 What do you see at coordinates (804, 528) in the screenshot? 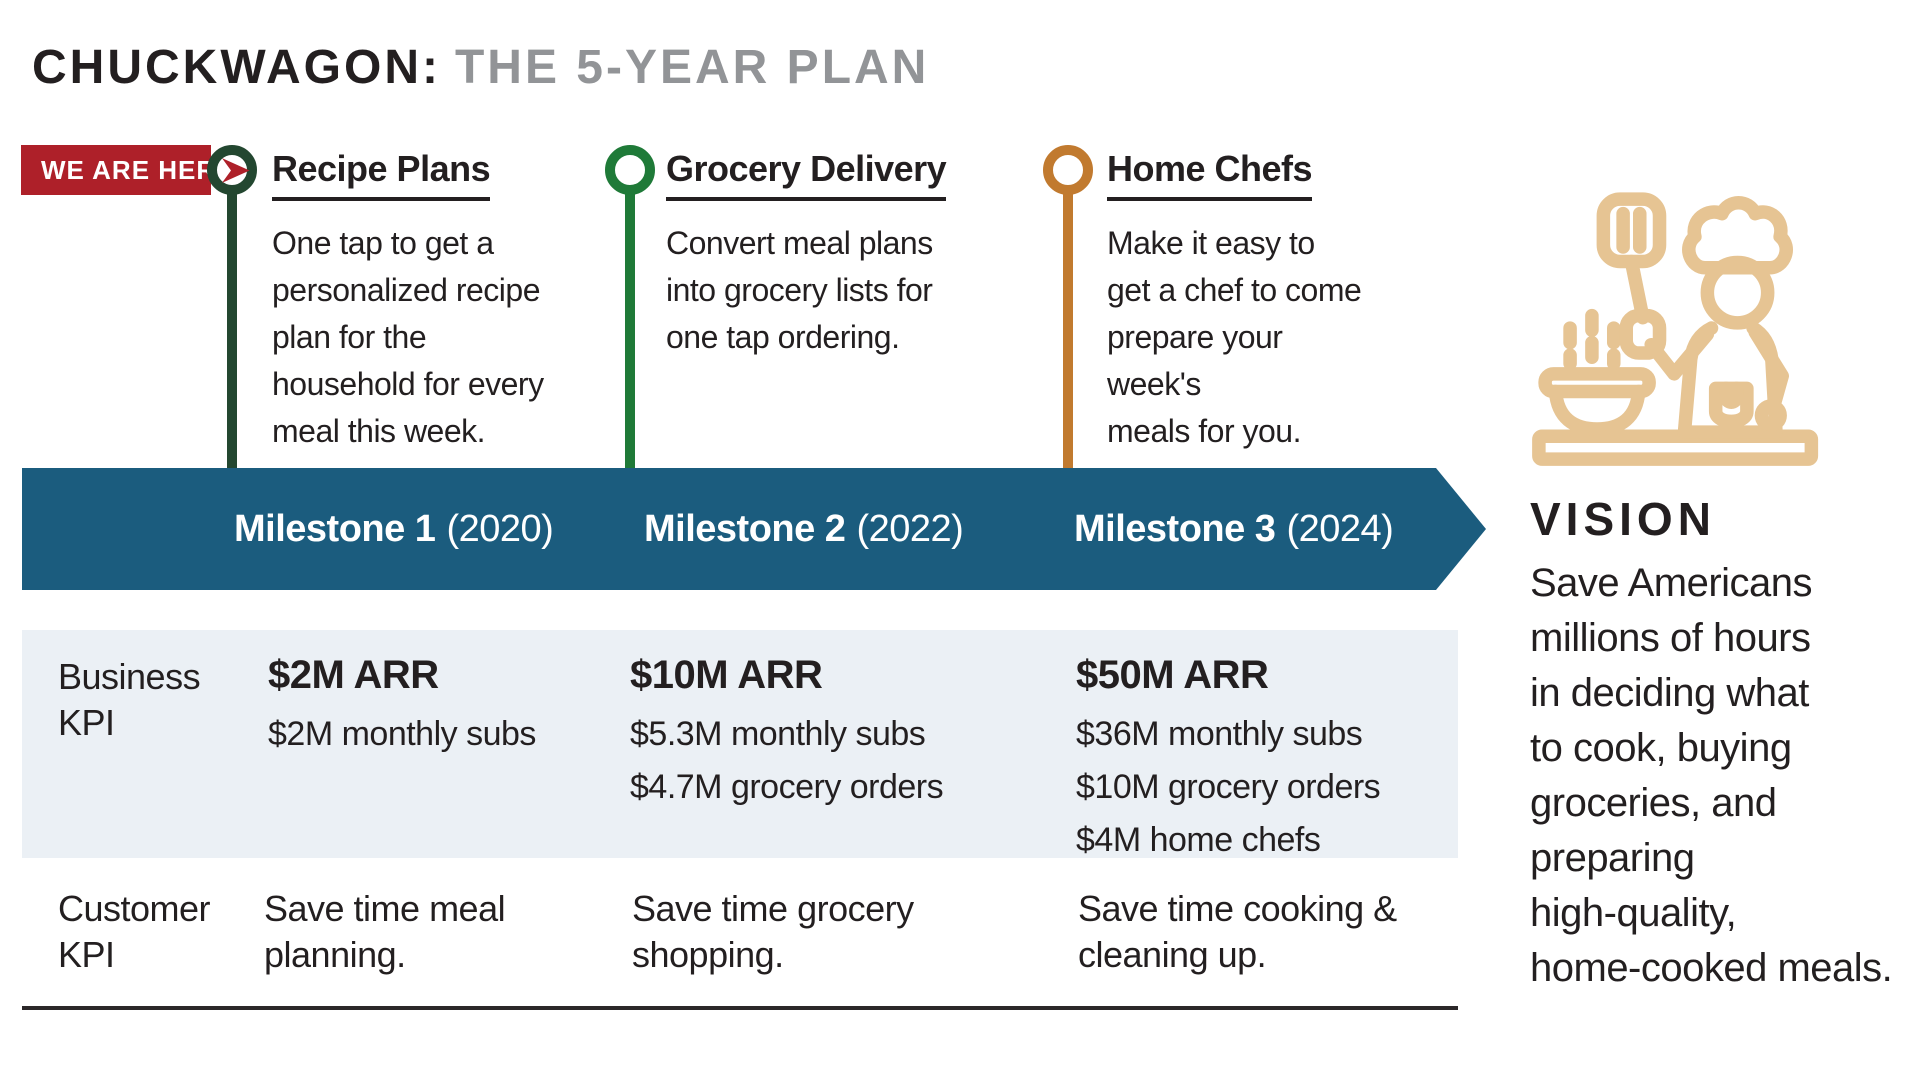
I see `milestone-2-label: Milestone 2 (2022)` at bounding box center [804, 528].